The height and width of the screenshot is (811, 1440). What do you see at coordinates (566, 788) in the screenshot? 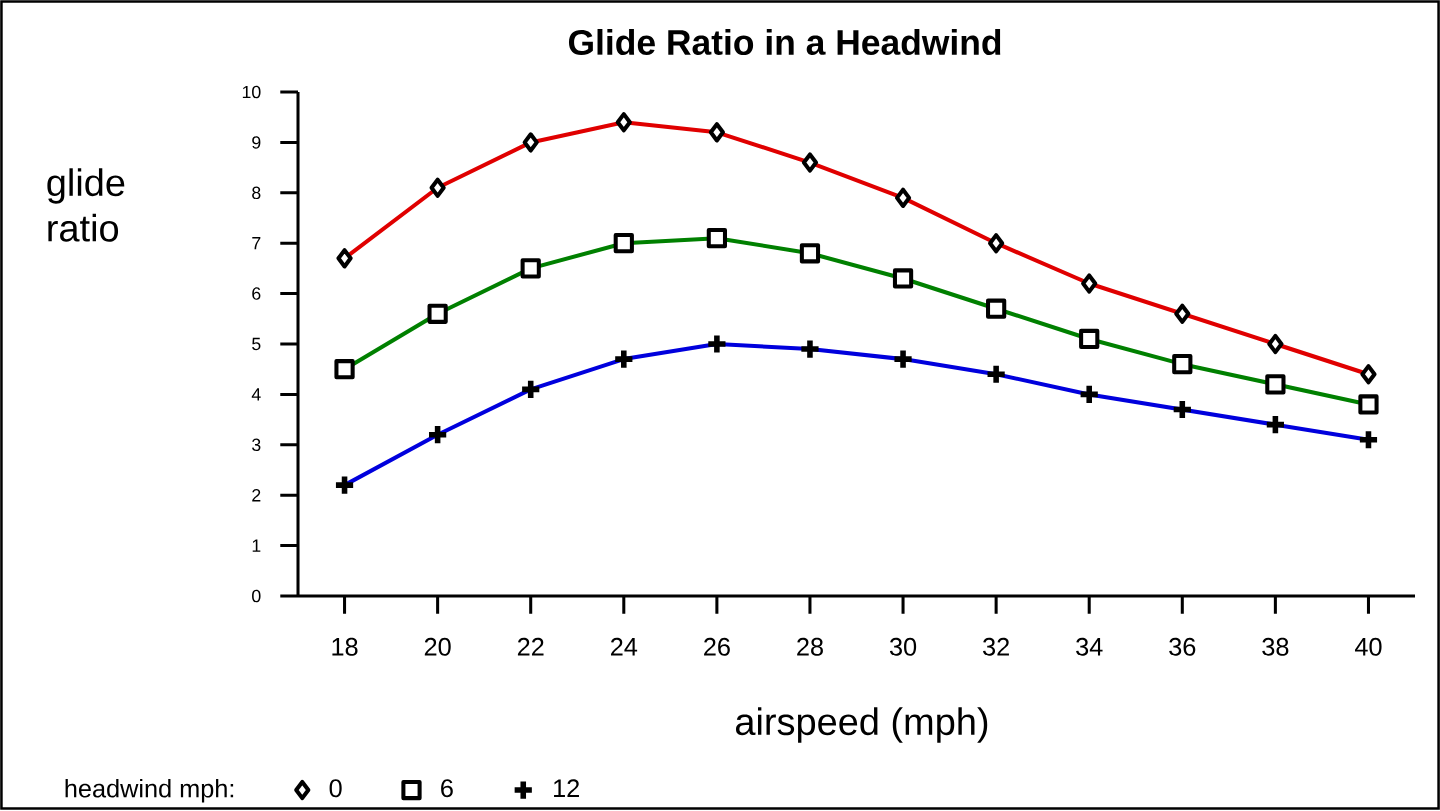
I see `legend-label: 12` at bounding box center [566, 788].